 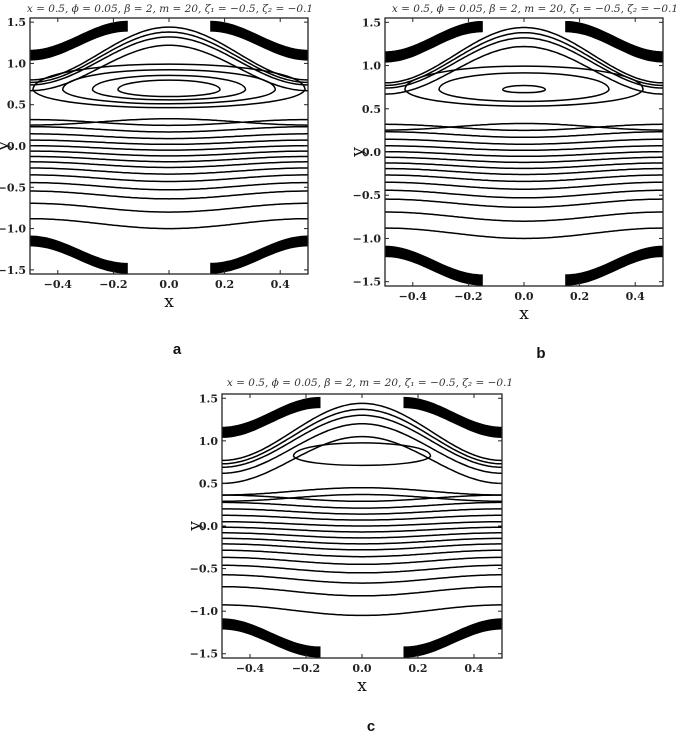 What do you see at coordinates (13, 229) in the screenshot?
I see `y-tick-label: −1.0` at bounding box center [13, 229].